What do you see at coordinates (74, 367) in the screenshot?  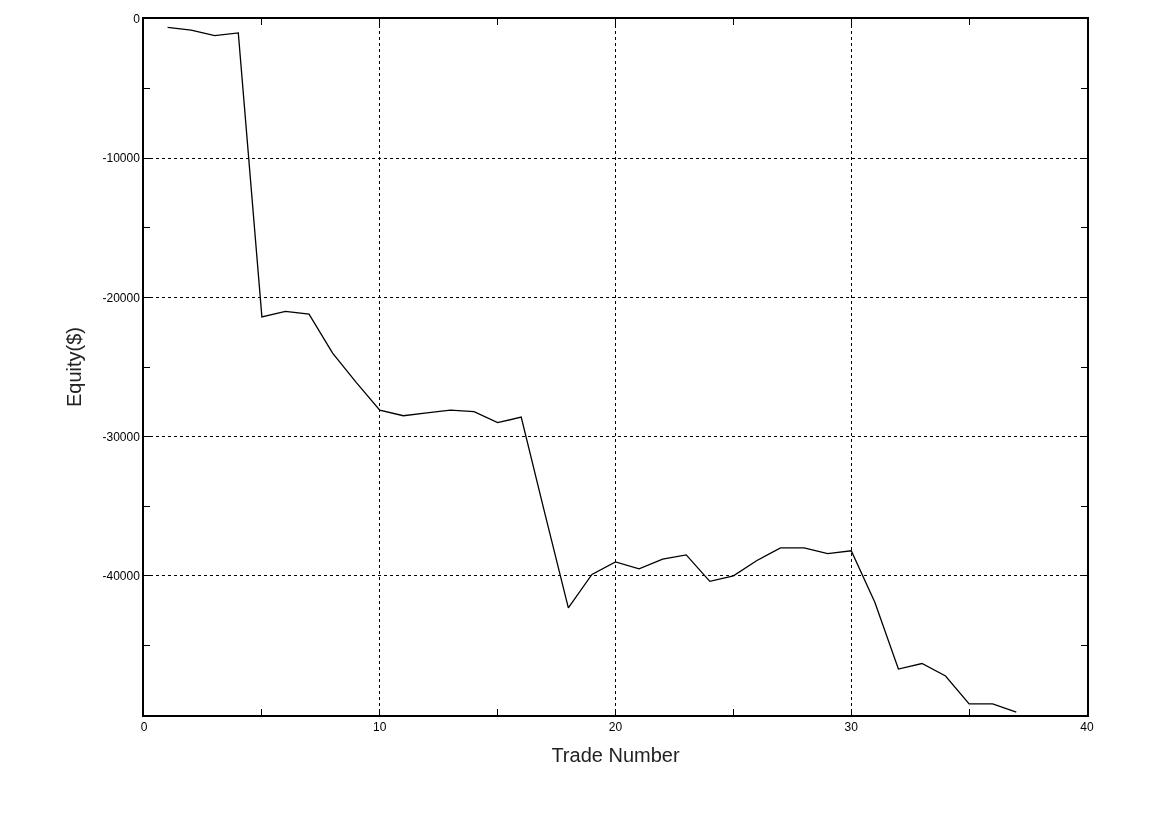 I see `y-axis-title: Equity($)` at bounding box center [74, 367].